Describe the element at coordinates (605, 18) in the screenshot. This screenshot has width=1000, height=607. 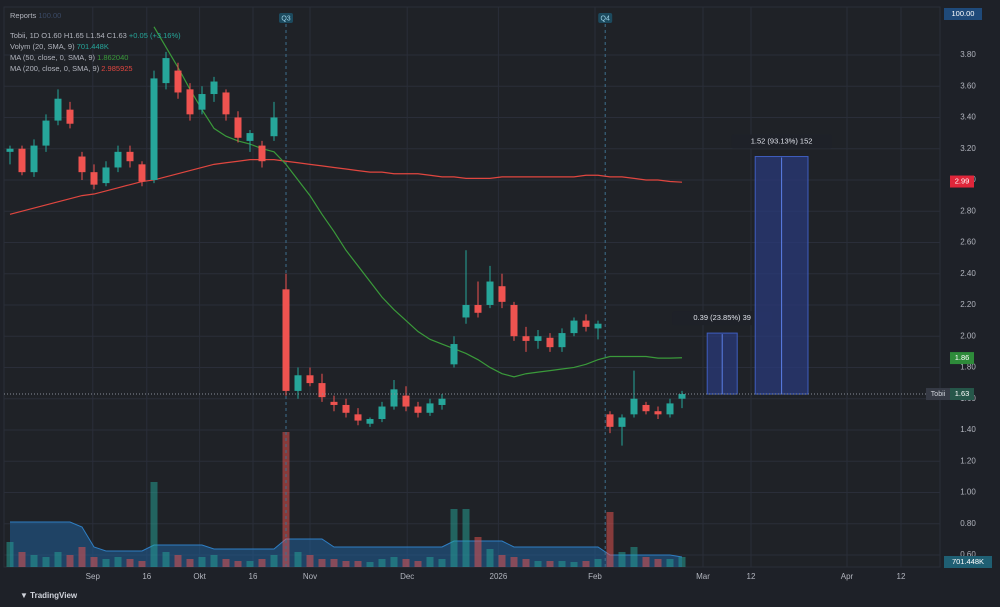
I see `event-label: Q4` at that location.